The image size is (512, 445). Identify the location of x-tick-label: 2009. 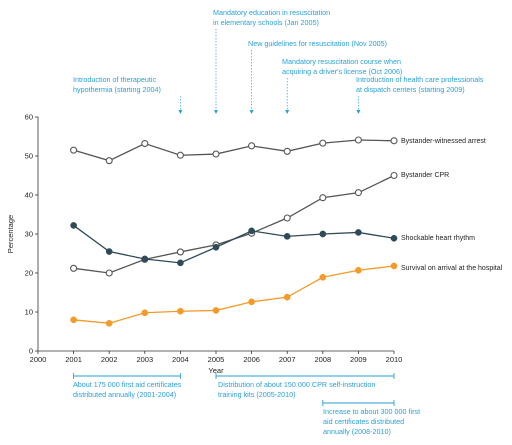
(358, 359).